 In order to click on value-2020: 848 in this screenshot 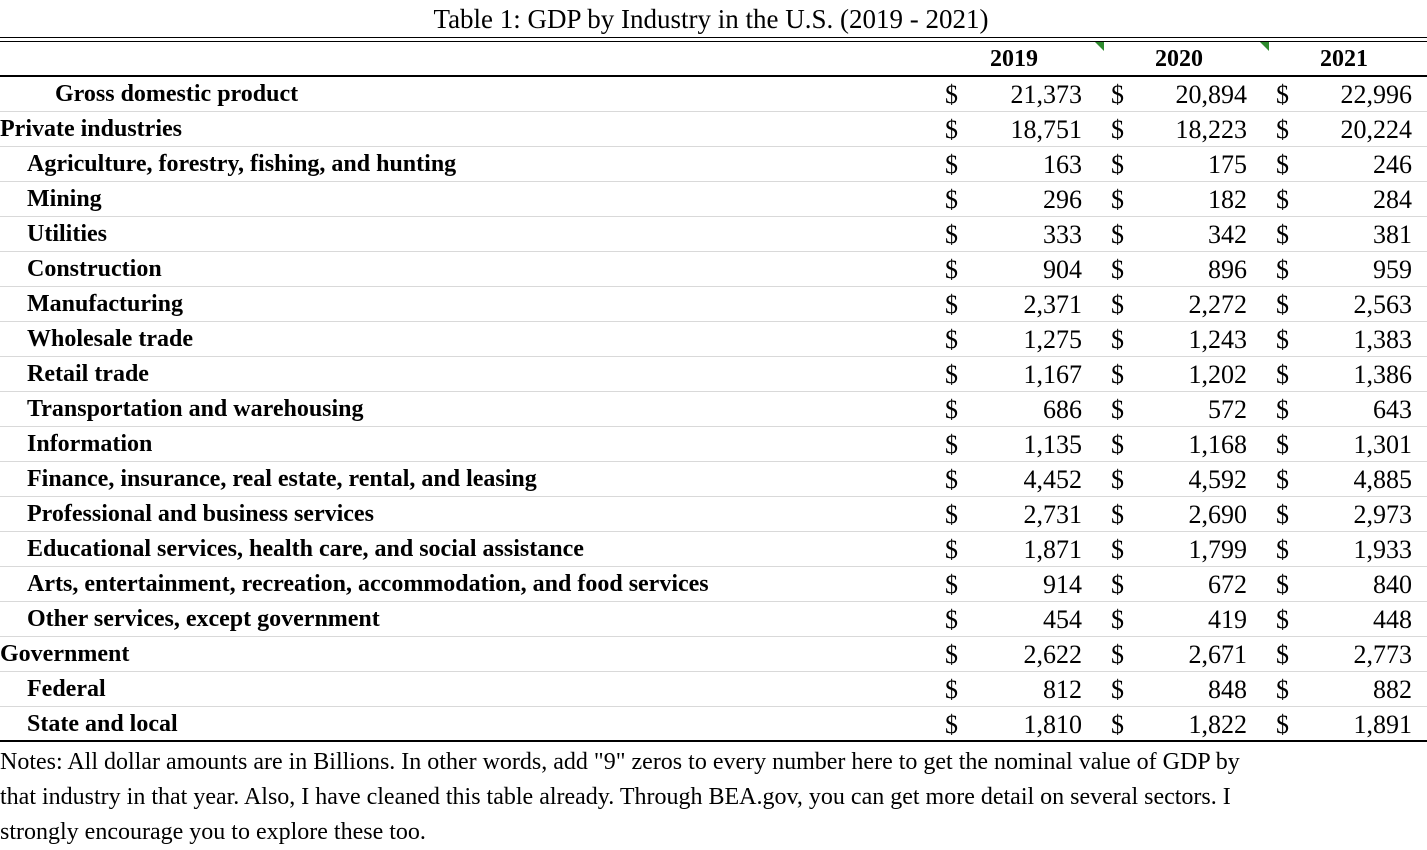, I will do `click(1227, 689)`.